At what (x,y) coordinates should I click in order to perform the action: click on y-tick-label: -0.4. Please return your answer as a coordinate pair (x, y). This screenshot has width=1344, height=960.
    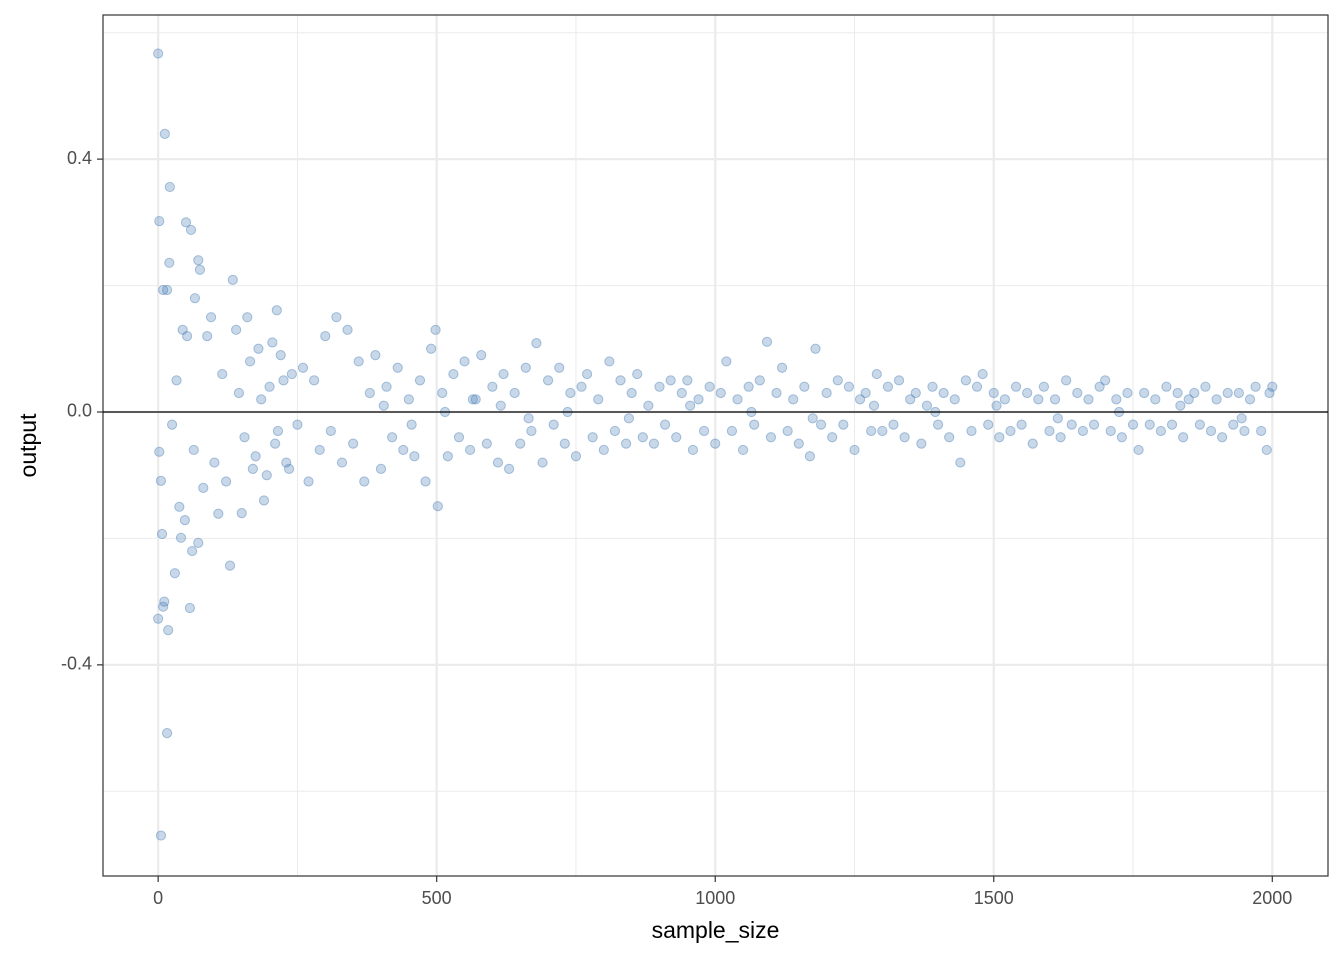
    Looking at the image, I should click on (76, 664).